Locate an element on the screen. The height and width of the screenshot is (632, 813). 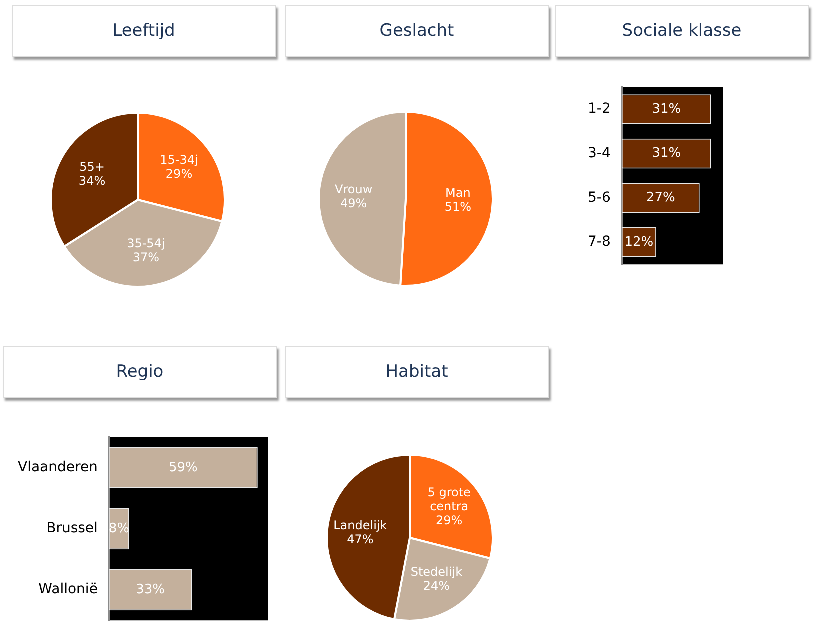
y-tick-label: Brussel is located at coordinates (72, 528).